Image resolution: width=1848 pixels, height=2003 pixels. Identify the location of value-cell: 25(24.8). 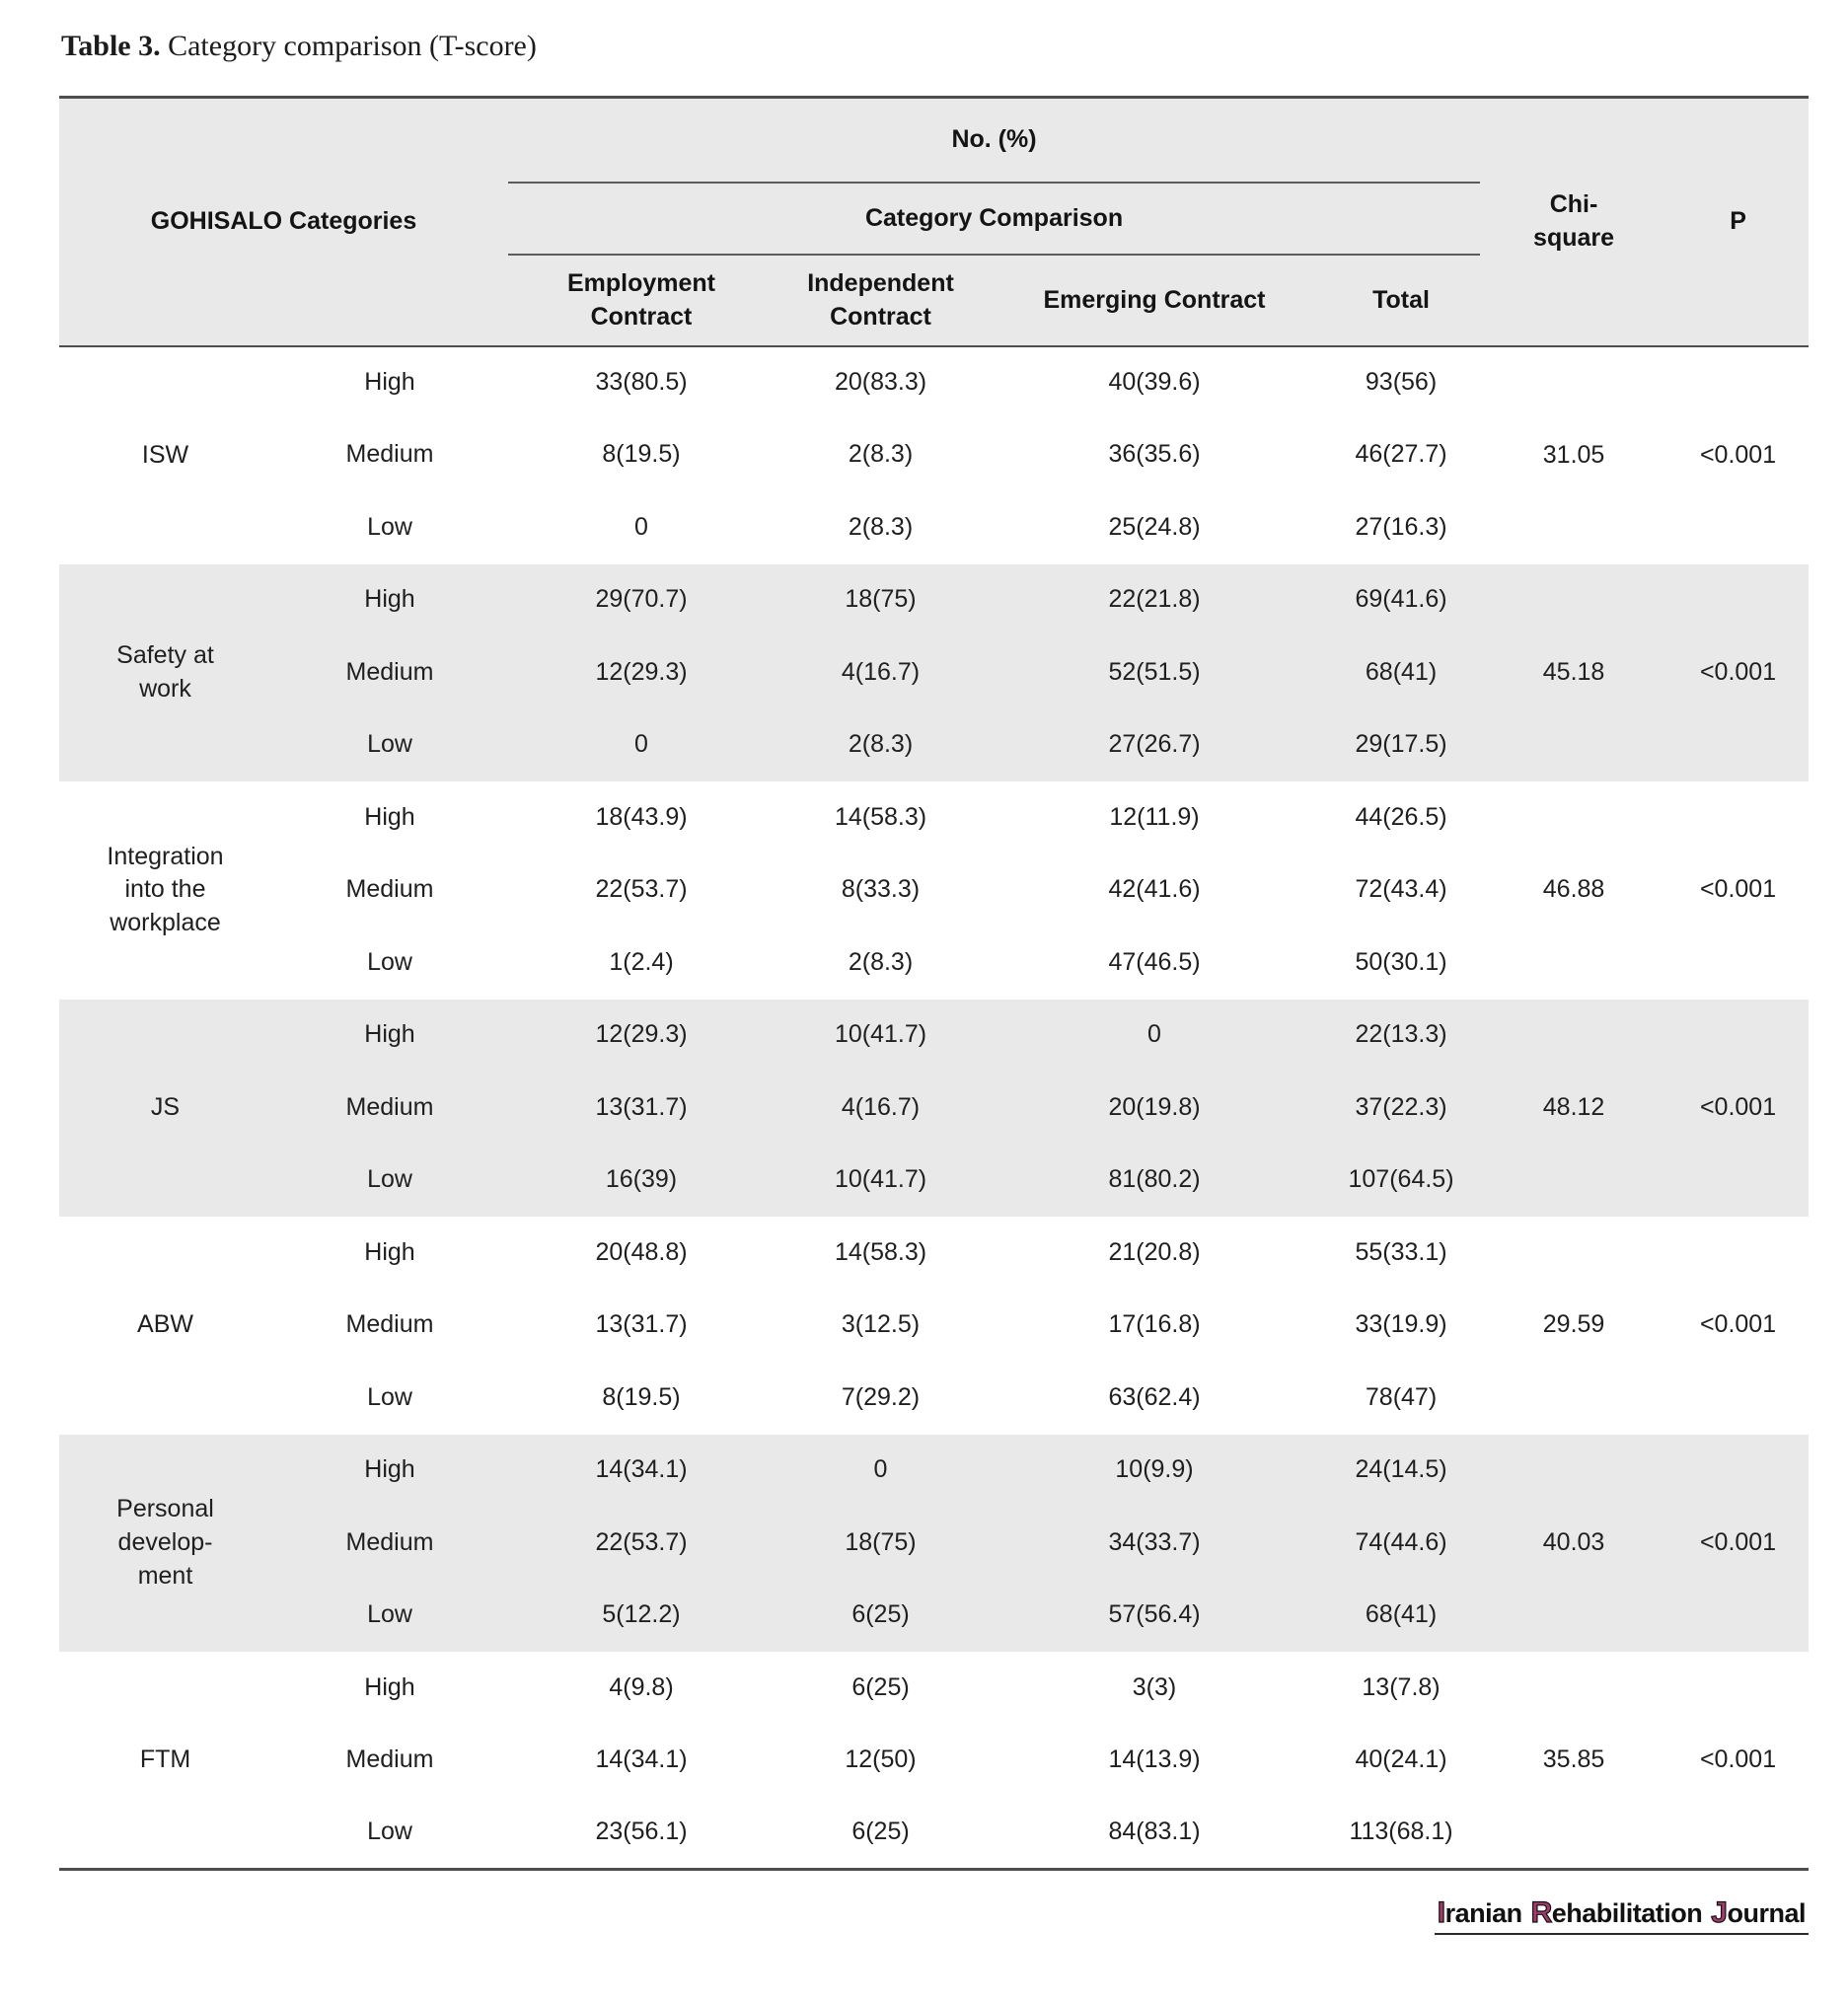
(1154, 526).